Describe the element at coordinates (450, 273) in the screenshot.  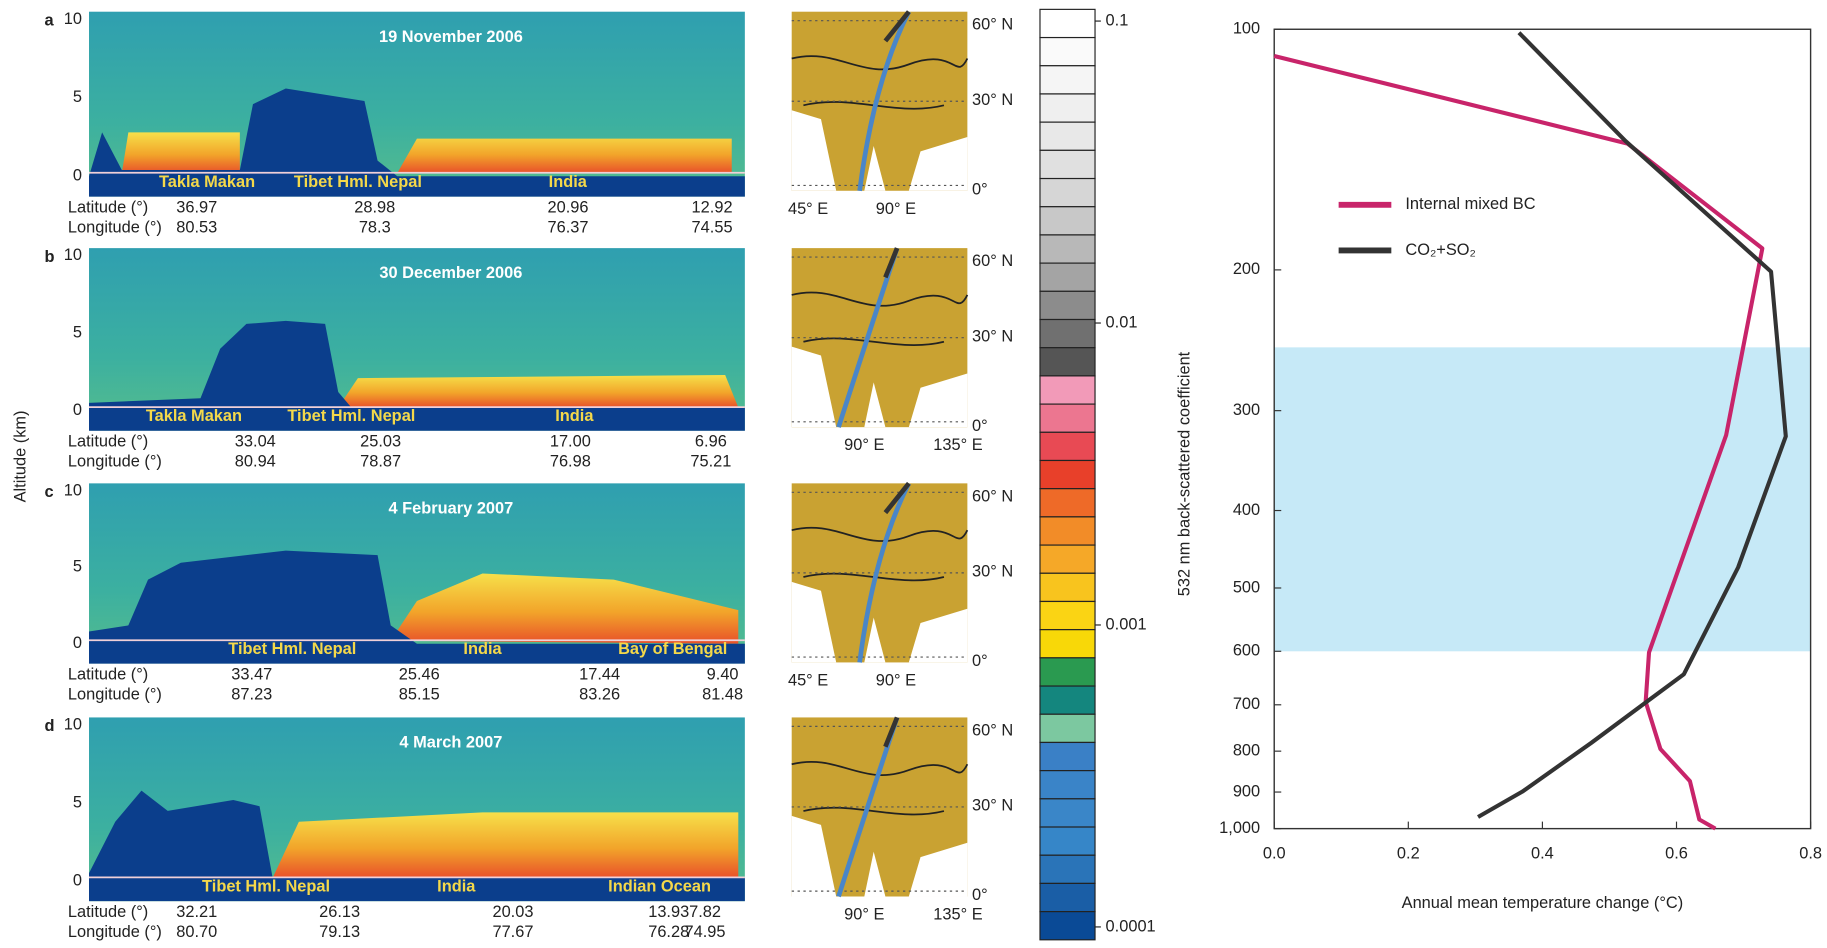
I see `date: 30 December 2006` at that location.